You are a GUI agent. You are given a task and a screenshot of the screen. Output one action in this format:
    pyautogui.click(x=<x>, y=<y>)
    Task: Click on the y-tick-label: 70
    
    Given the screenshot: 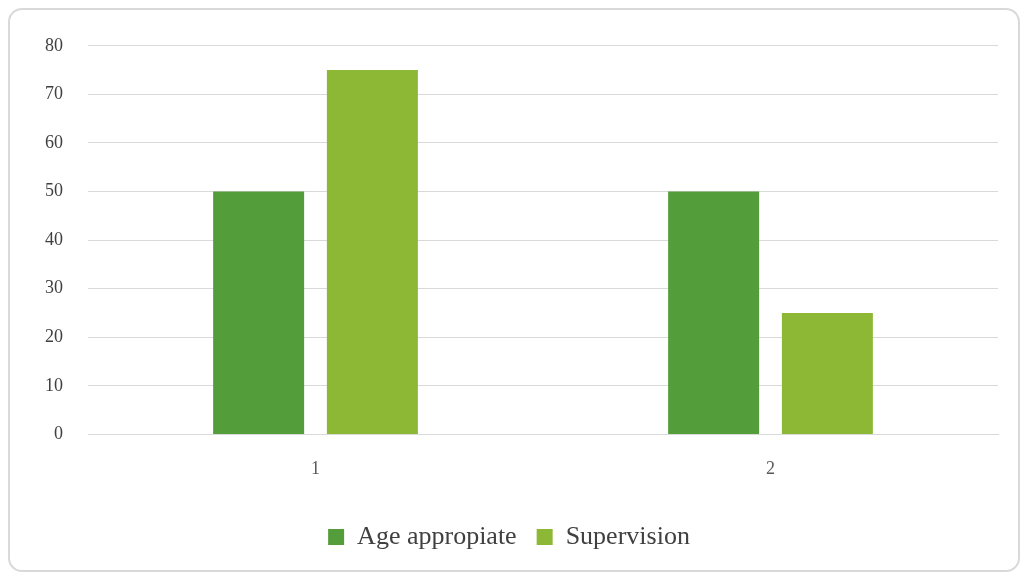 What is the action you would take?
    pyautogui.click(x=54, y=93)
    